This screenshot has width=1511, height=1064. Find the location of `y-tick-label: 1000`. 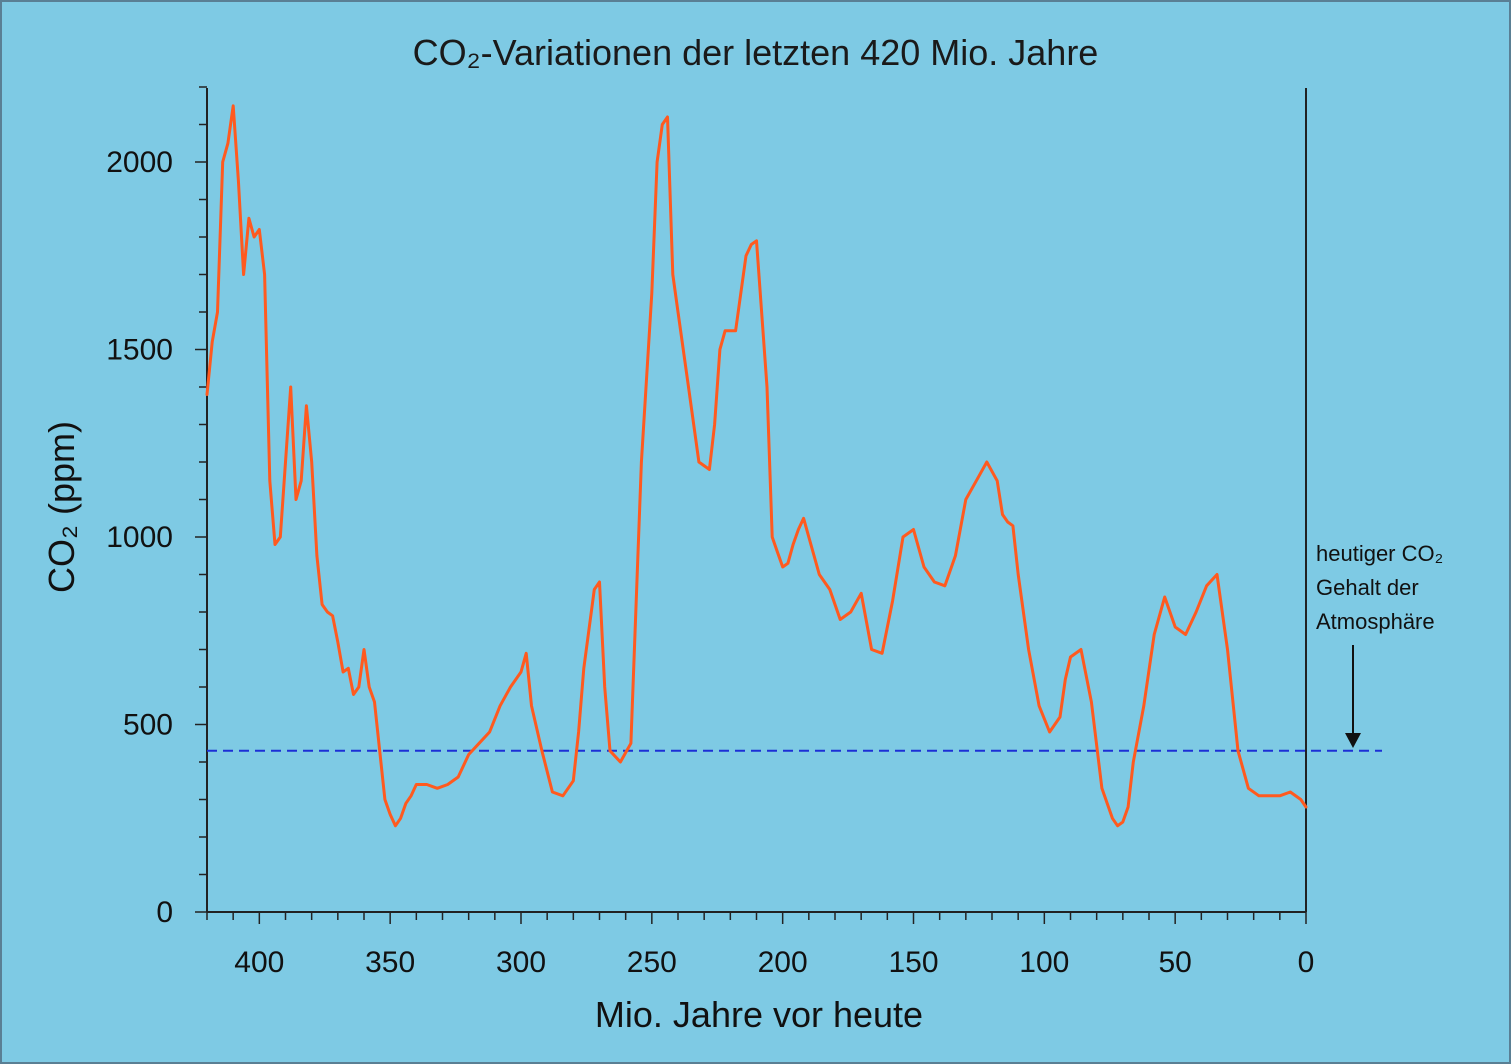

y-tick-label: 1000 is located at coordinates (139, 537).